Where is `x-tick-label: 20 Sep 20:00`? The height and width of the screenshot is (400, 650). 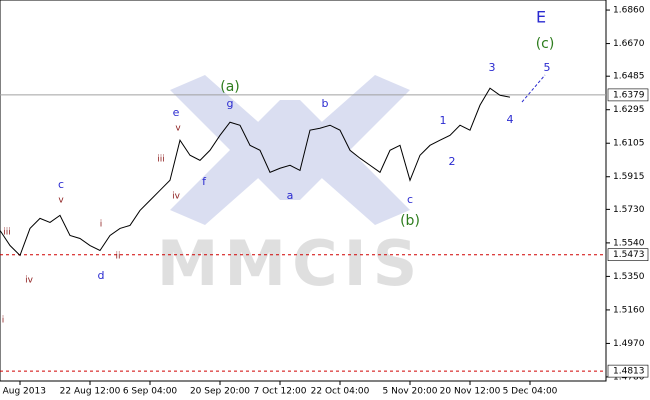 x-tick-label: 20 Sep 20:00 is located at coordinates (220, 392).